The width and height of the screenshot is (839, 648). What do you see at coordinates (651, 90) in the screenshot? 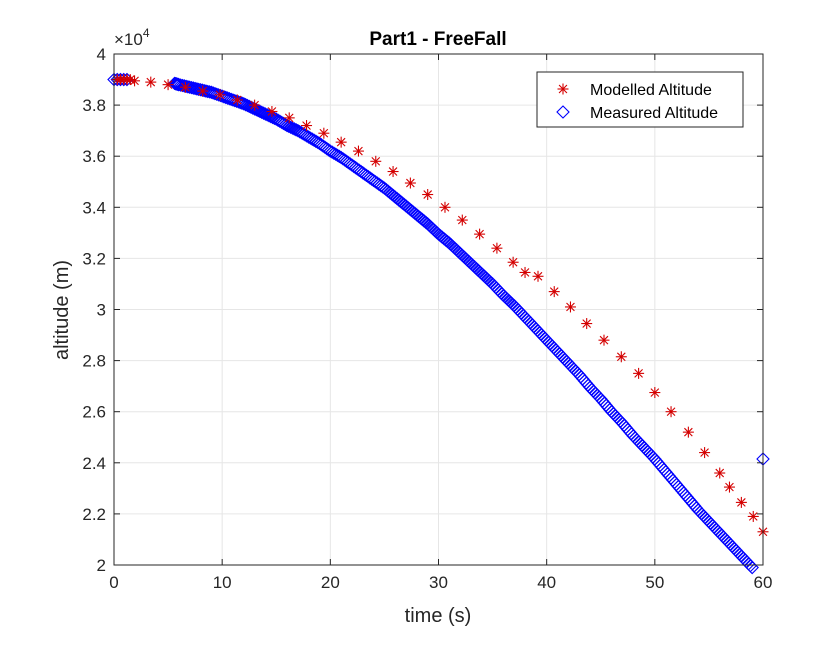
I see `legend-label-modelled: Modelled Altitude` at bounding box center [651, 90].